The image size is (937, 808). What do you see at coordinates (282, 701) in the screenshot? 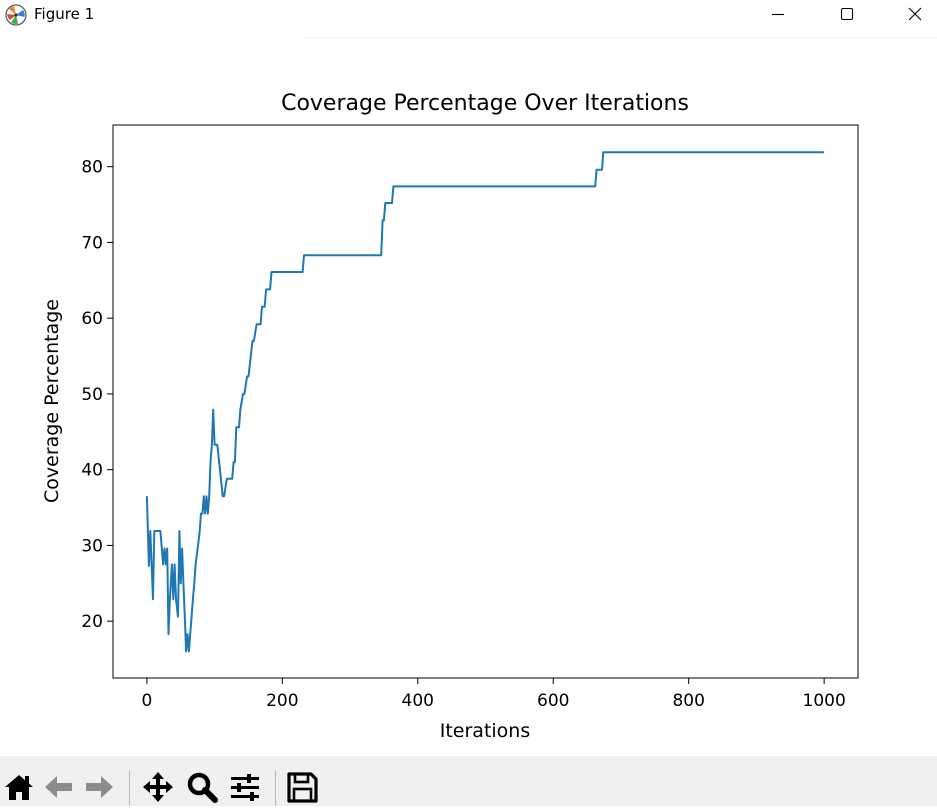
I see `x-tick-label: 200` at bounding box center [282, 701].